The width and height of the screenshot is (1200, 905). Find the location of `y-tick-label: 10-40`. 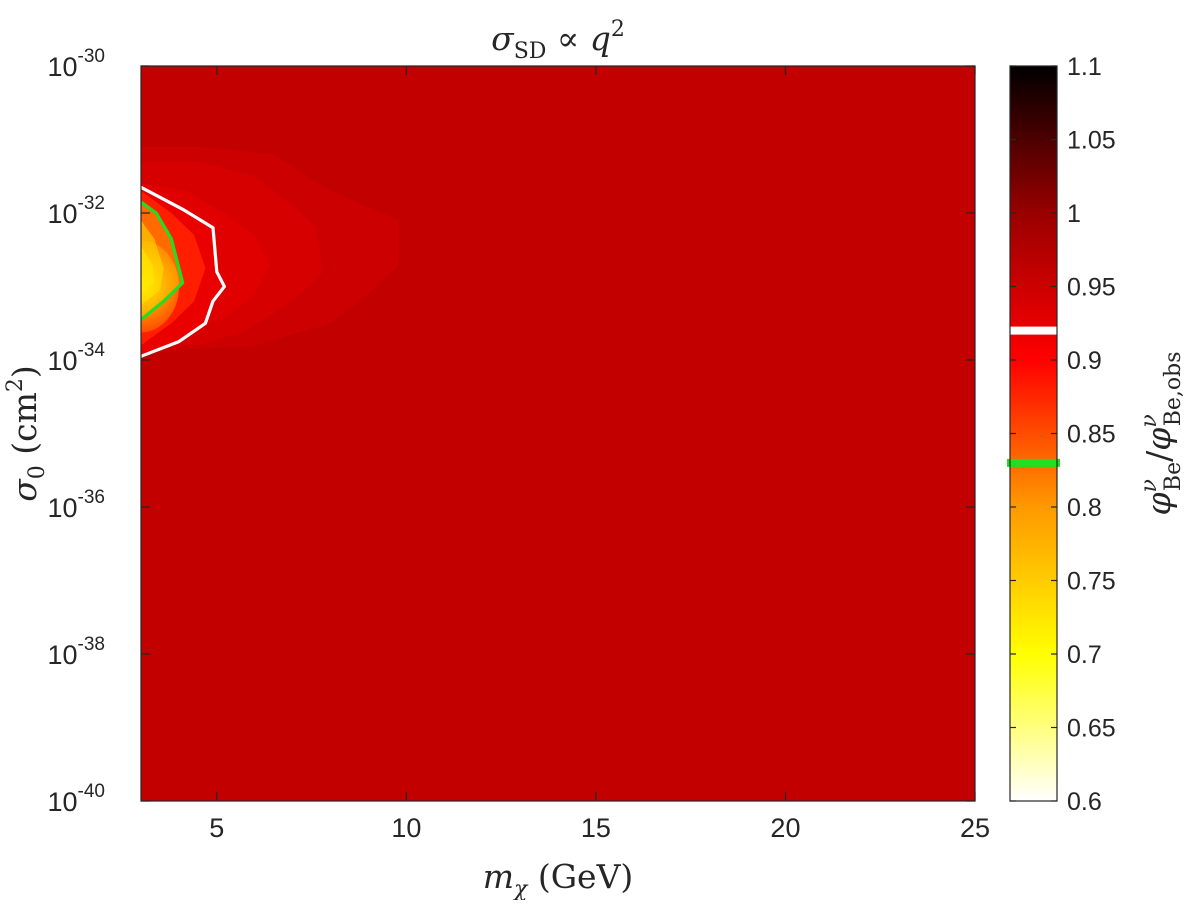

y-tick-label: 10-40 is located at coordinates (76, 799).